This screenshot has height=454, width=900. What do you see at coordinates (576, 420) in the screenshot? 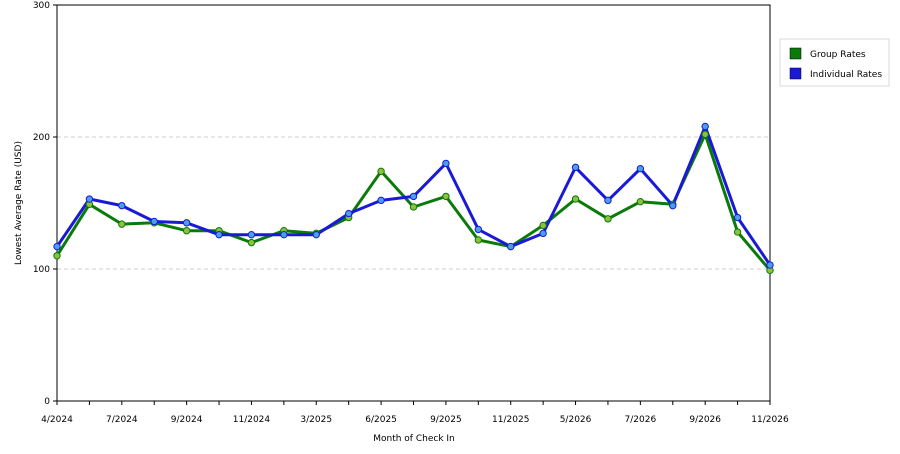
I see `x-tick-label: 5/2026` at bounding box center [576, 420].